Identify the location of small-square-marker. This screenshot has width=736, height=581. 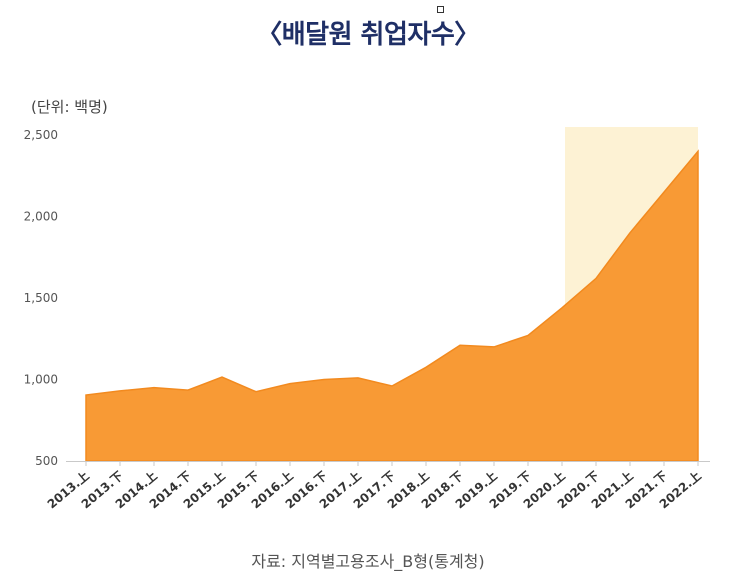
(440, 9).